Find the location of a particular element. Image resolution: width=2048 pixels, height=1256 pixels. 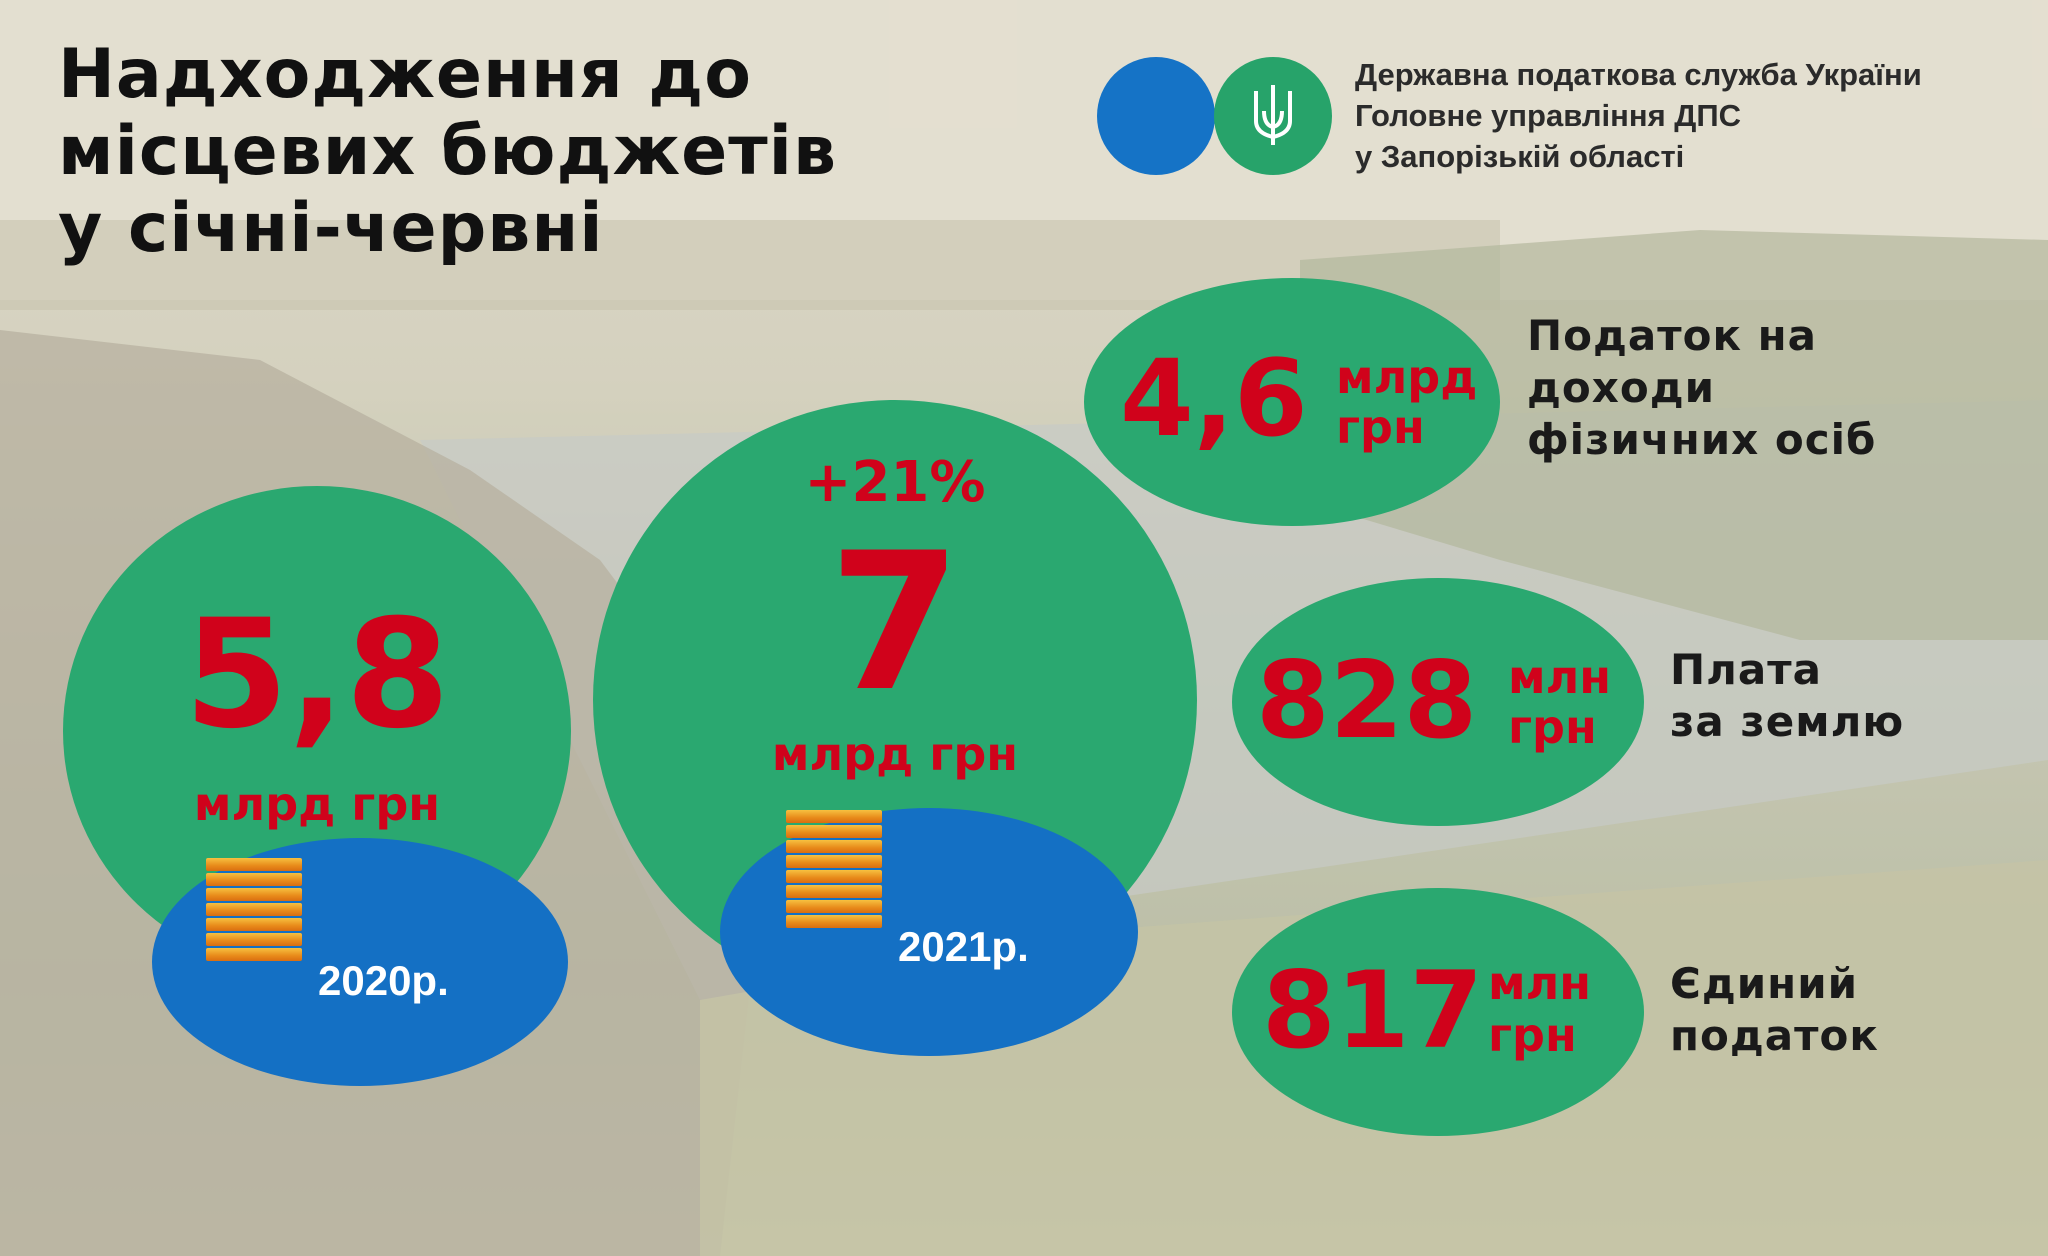

item-label-line: доходи is located at coordinates (1621, 387).